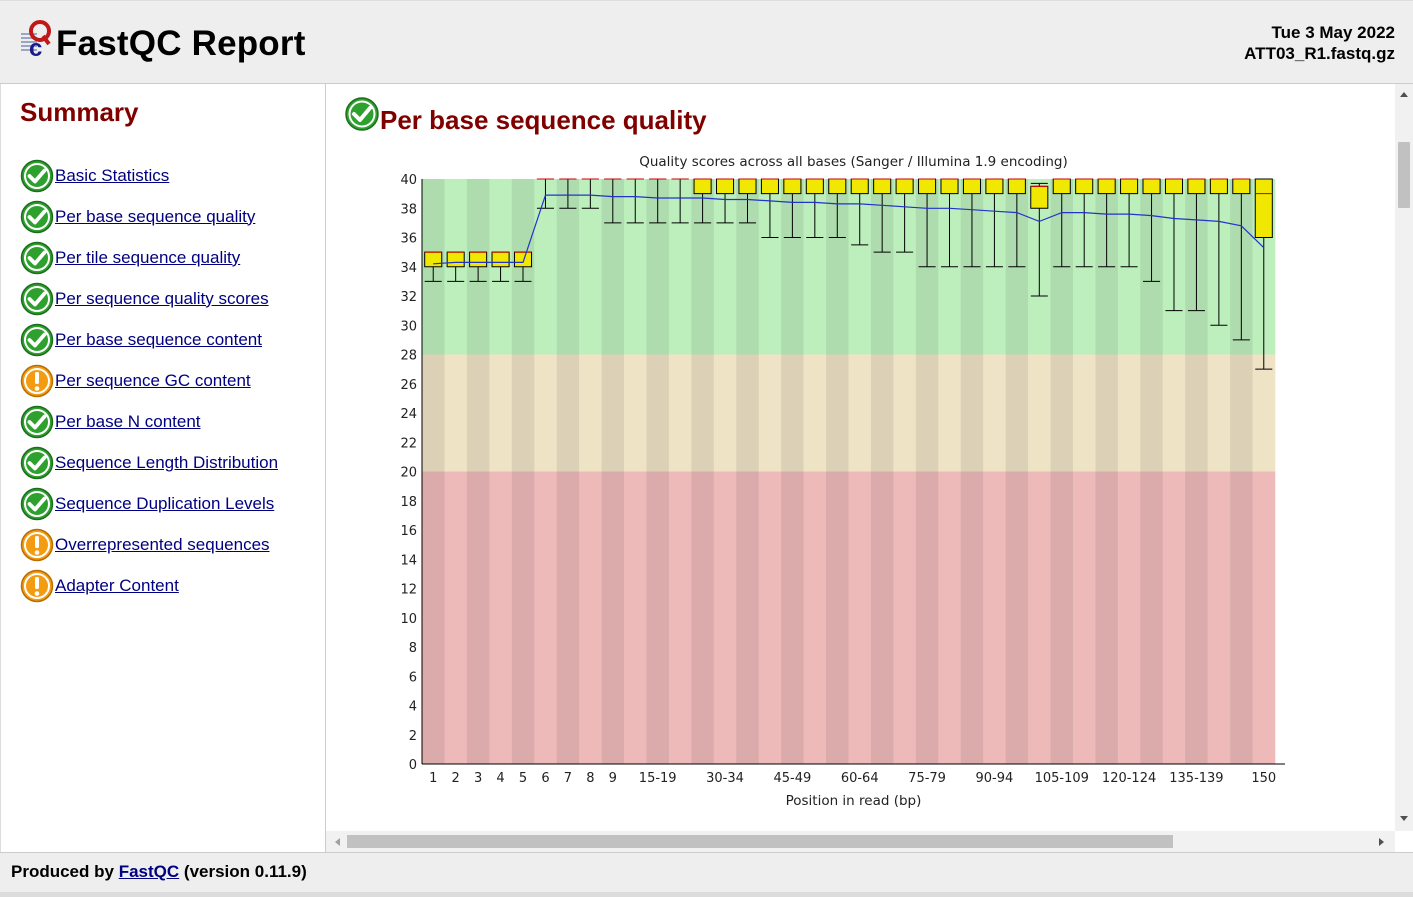 The height and width of the screenshot is (897, 1413). Describe the element at coordinates (1382, 842) in the screenshot. I see `scroll-right-arrow-icon` at that location.